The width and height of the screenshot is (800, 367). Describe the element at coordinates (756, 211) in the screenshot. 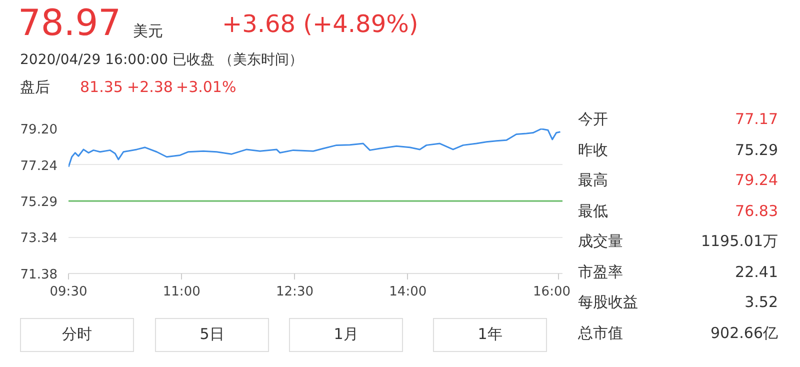

I see `text: 76.83` at that location.